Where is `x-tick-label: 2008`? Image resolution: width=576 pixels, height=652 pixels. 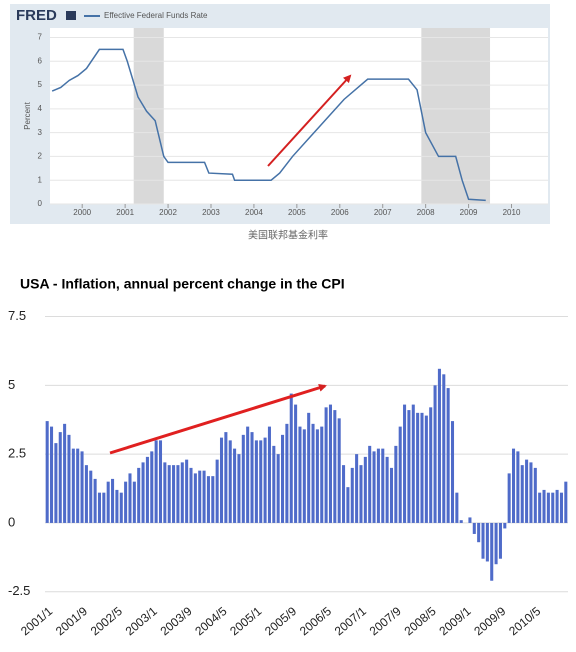
x-tick-label: 2008 is located at coordinates (426, 212).